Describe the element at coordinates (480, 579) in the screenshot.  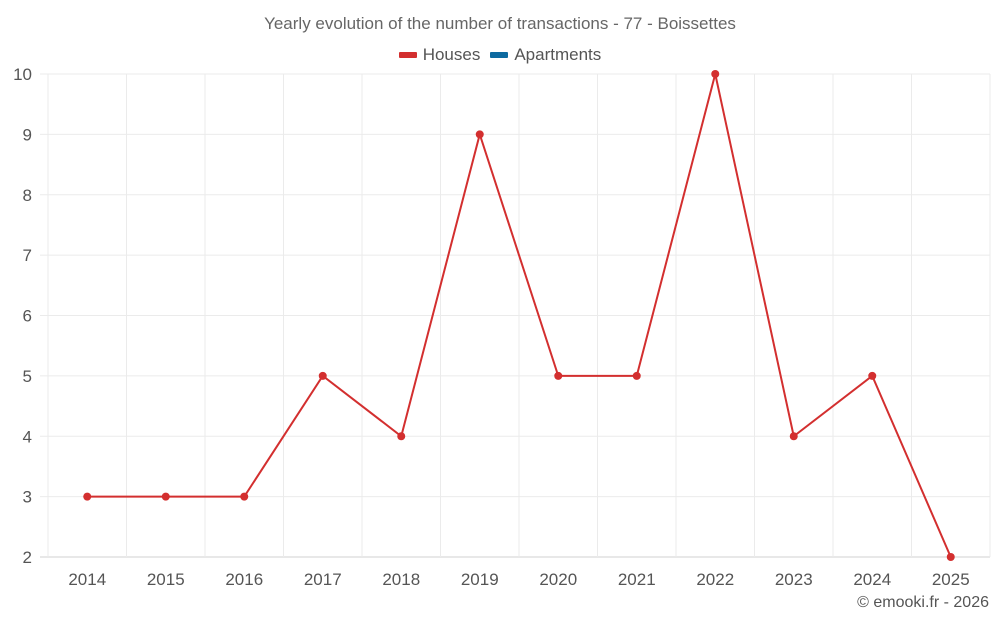
I see `x-tick-label: 2019` at that location.